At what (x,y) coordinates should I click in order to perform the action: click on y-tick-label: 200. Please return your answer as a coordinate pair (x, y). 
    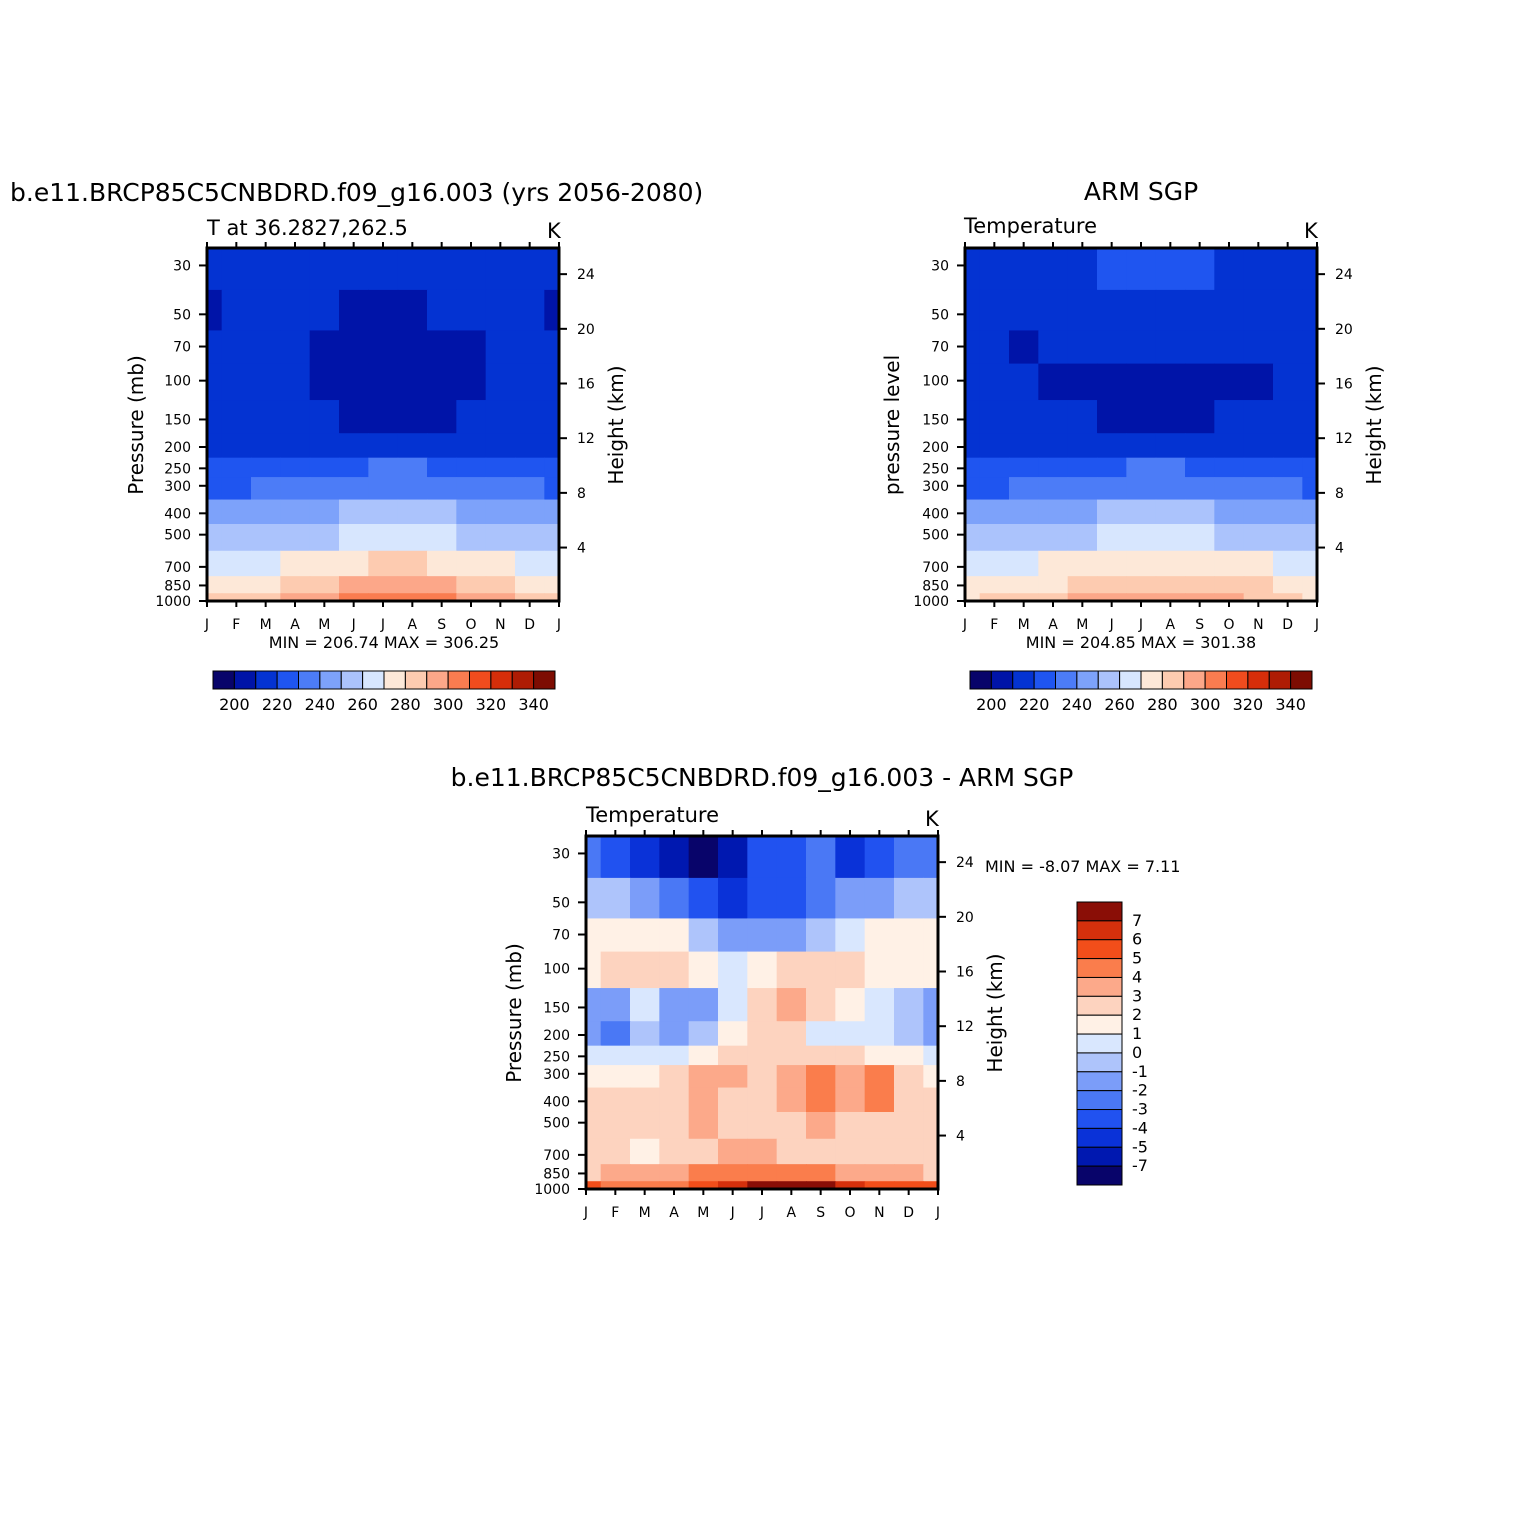
    Looking at the image, I should click on (935, 448).